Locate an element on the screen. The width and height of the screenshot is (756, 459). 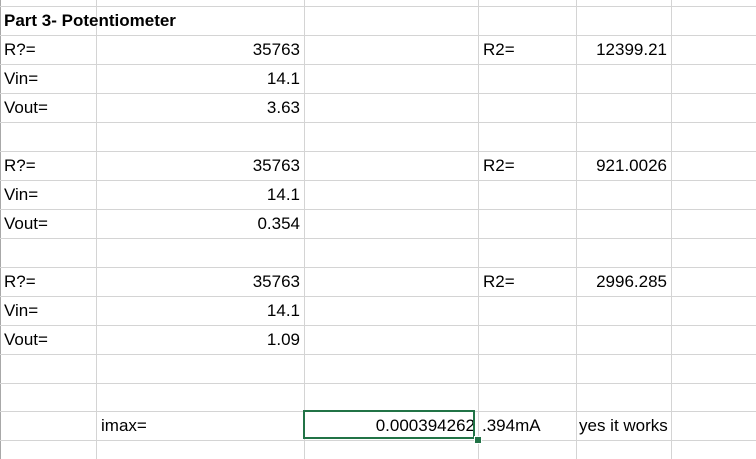
sheet-title: Part 3- Potentiometer is located at coordinates (90, 20).